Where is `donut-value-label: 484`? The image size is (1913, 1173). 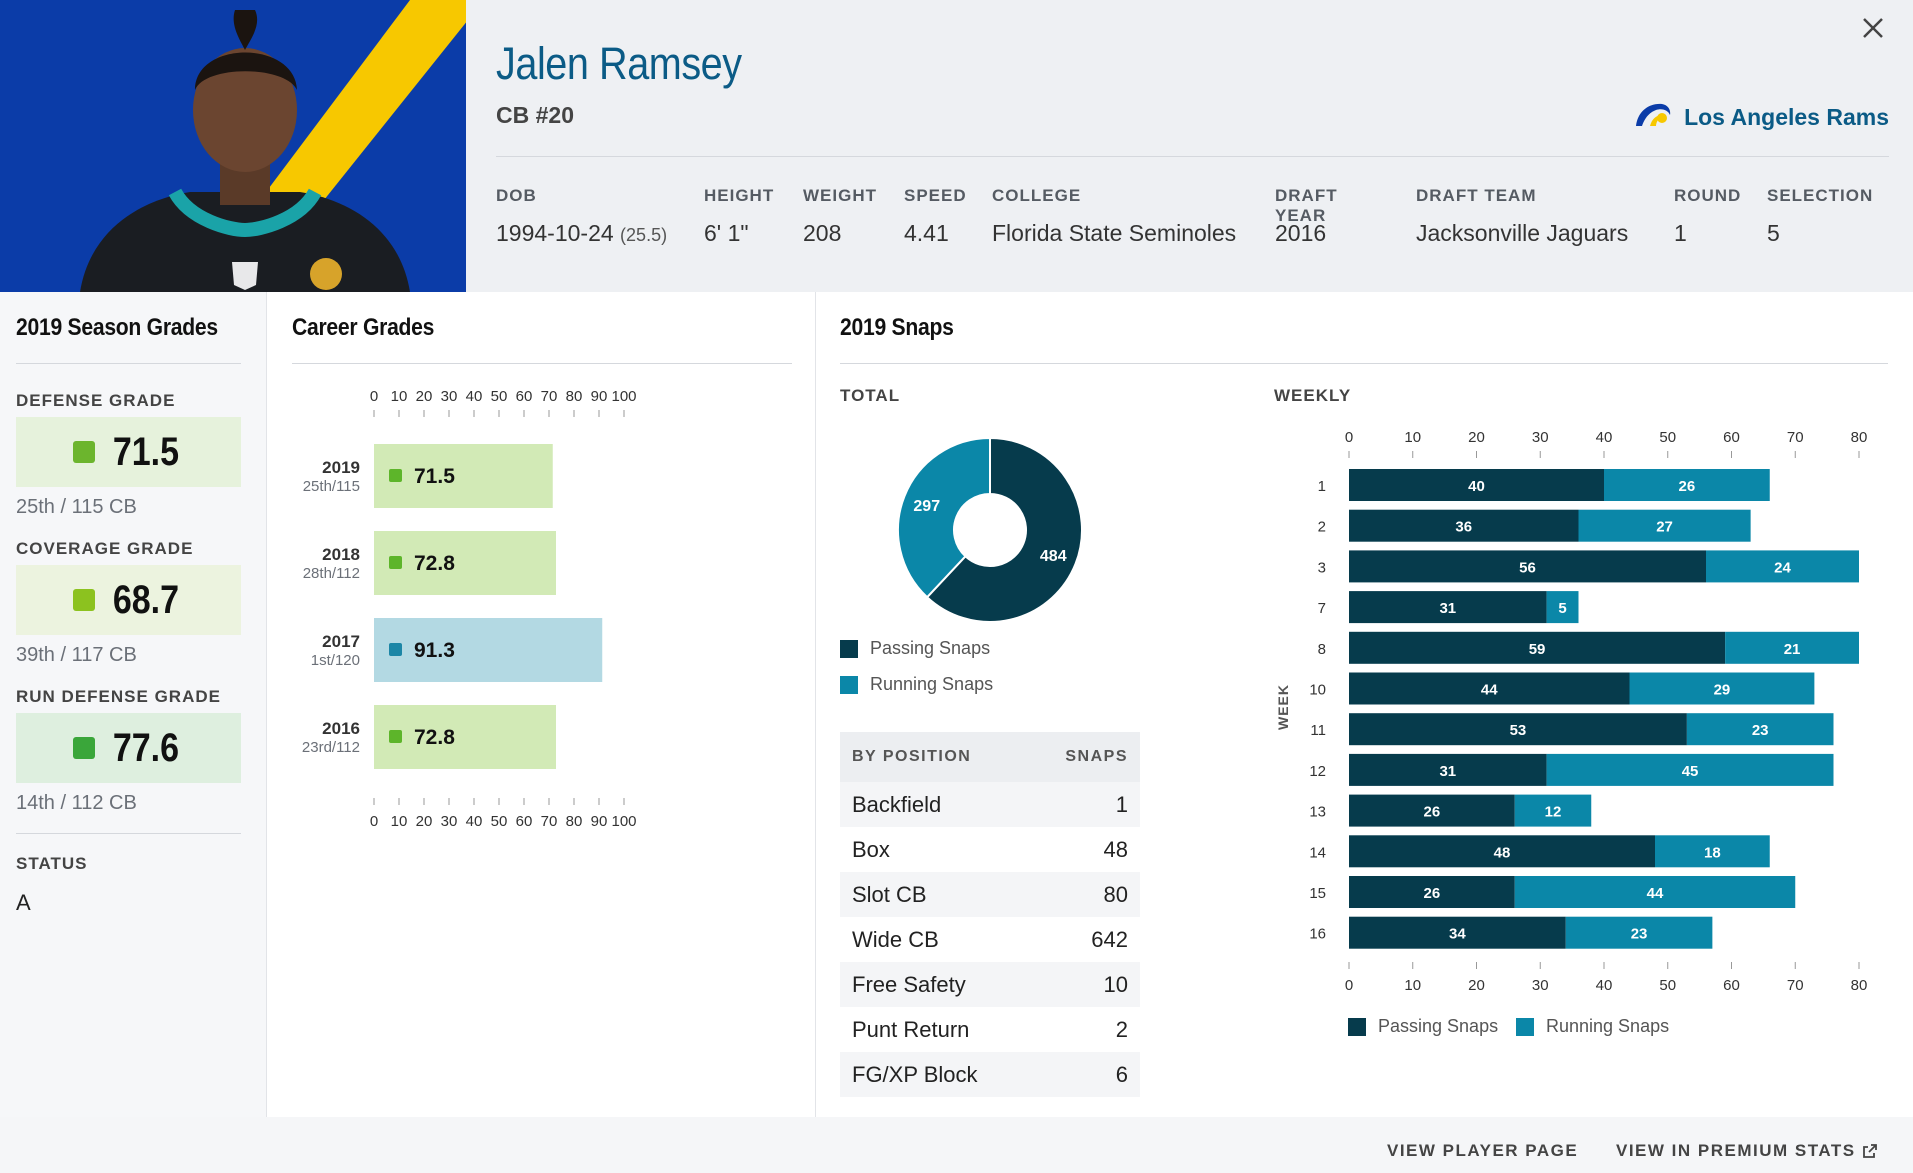
donut-value-label: 484 is located at coordinates (1053, 556).